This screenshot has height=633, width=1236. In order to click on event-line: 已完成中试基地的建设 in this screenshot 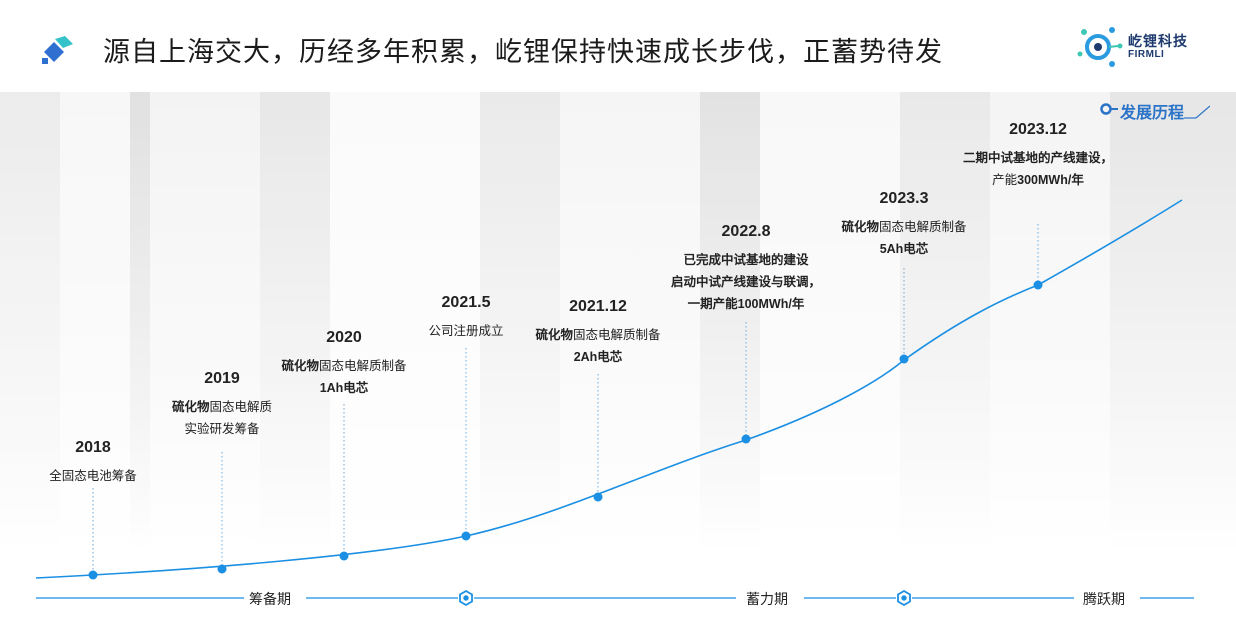, I will do `click(746, 260)`.